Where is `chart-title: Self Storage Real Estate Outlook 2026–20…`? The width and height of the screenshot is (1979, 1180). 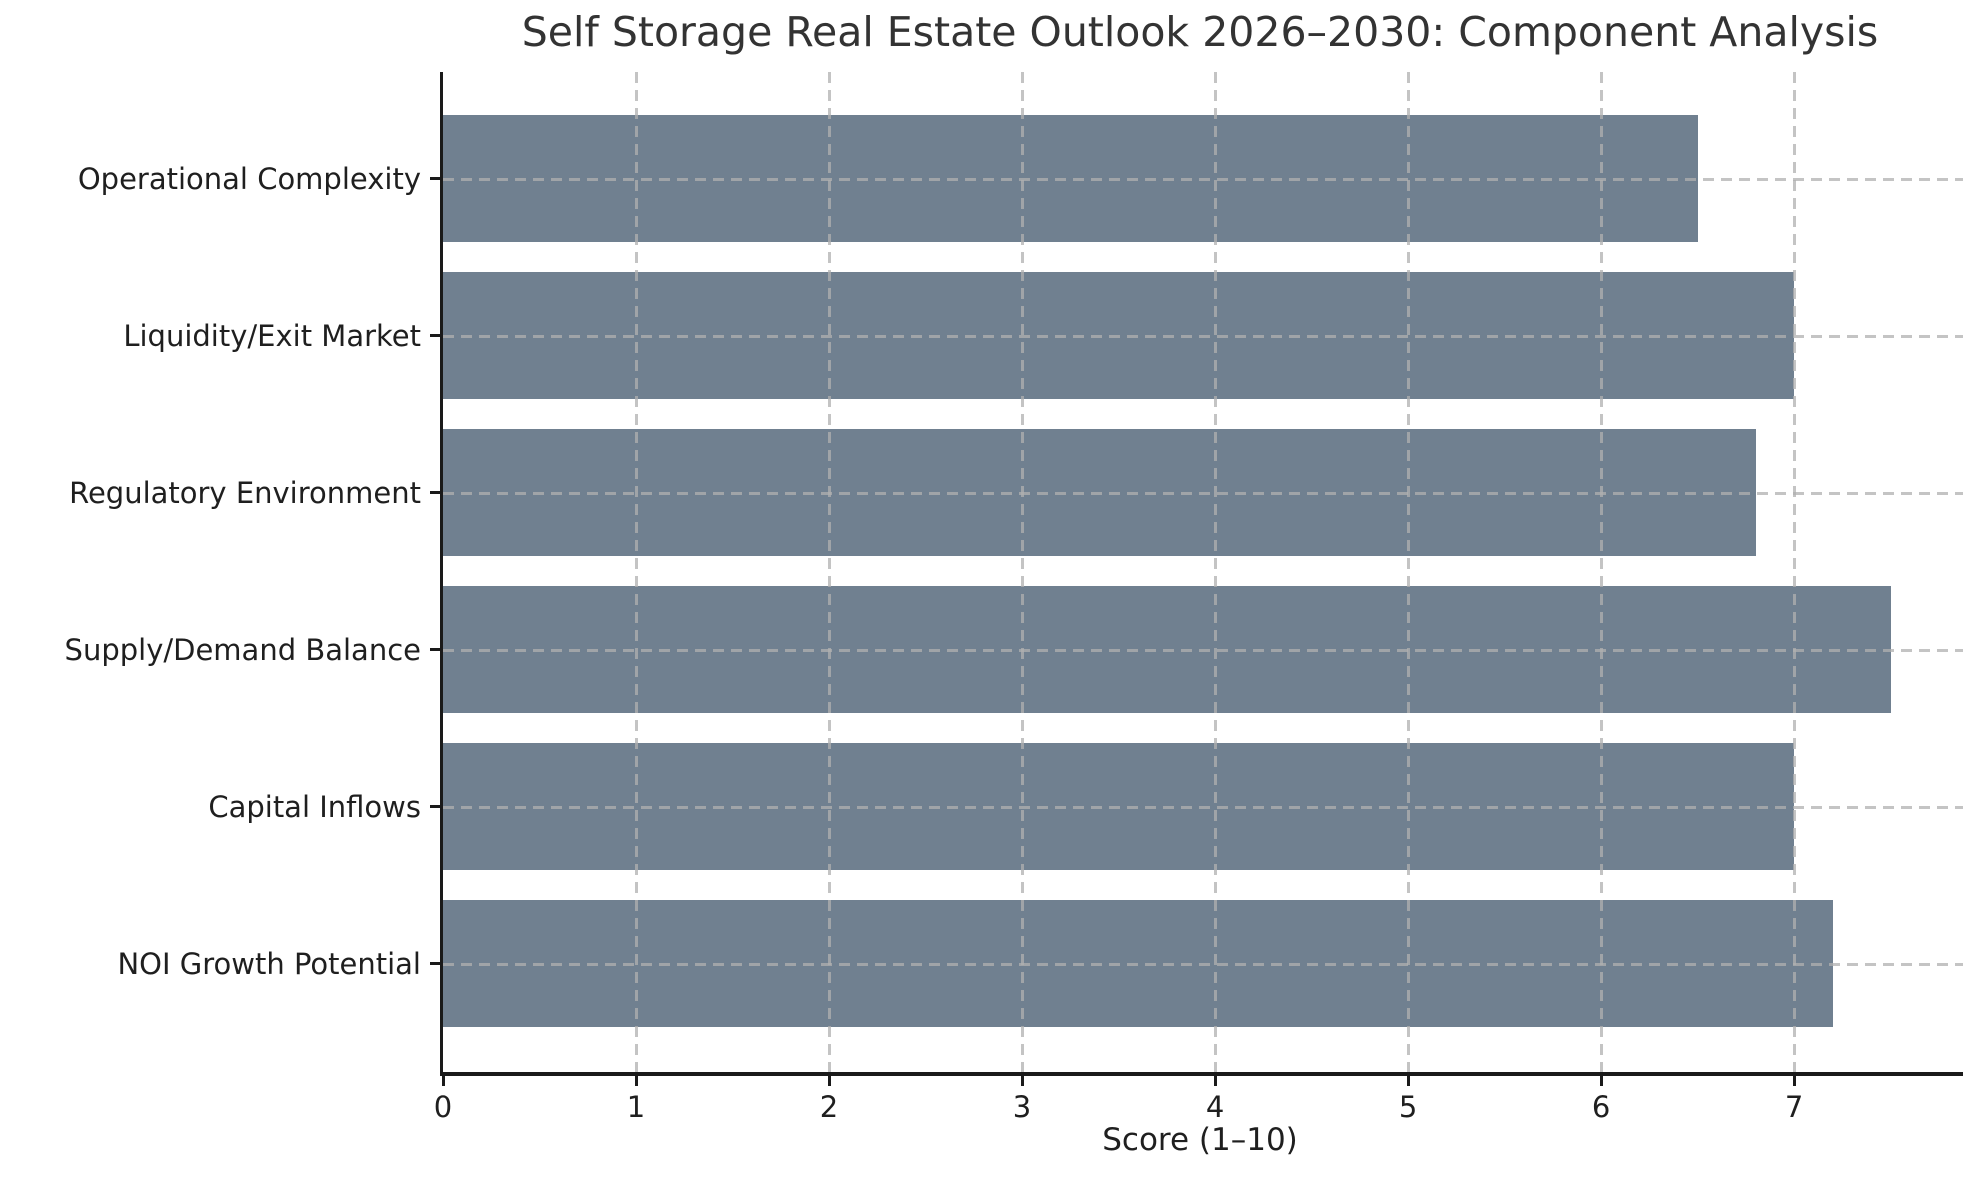 chart-title: Self Storage Real Estate Outlook 2026–20… is located at coordinates (1200, 32).